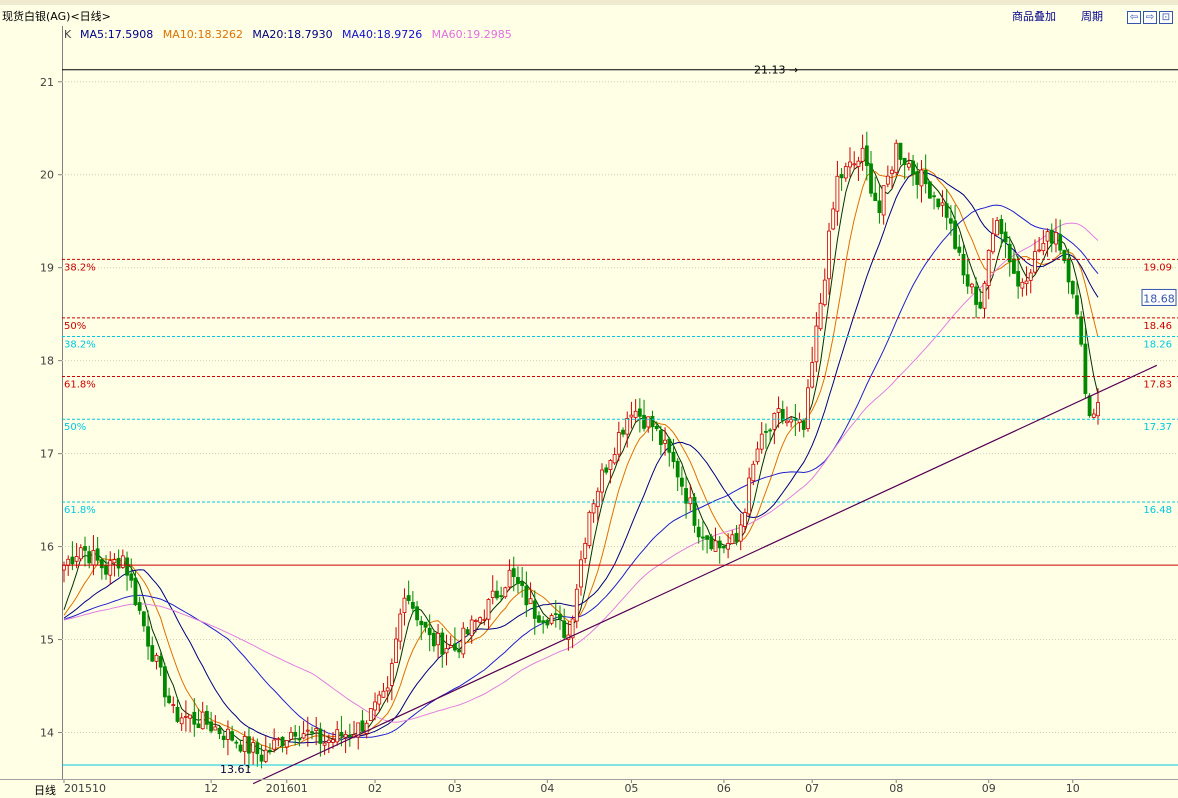  I want to click on y-tick-label: 14, so click(47, 733).